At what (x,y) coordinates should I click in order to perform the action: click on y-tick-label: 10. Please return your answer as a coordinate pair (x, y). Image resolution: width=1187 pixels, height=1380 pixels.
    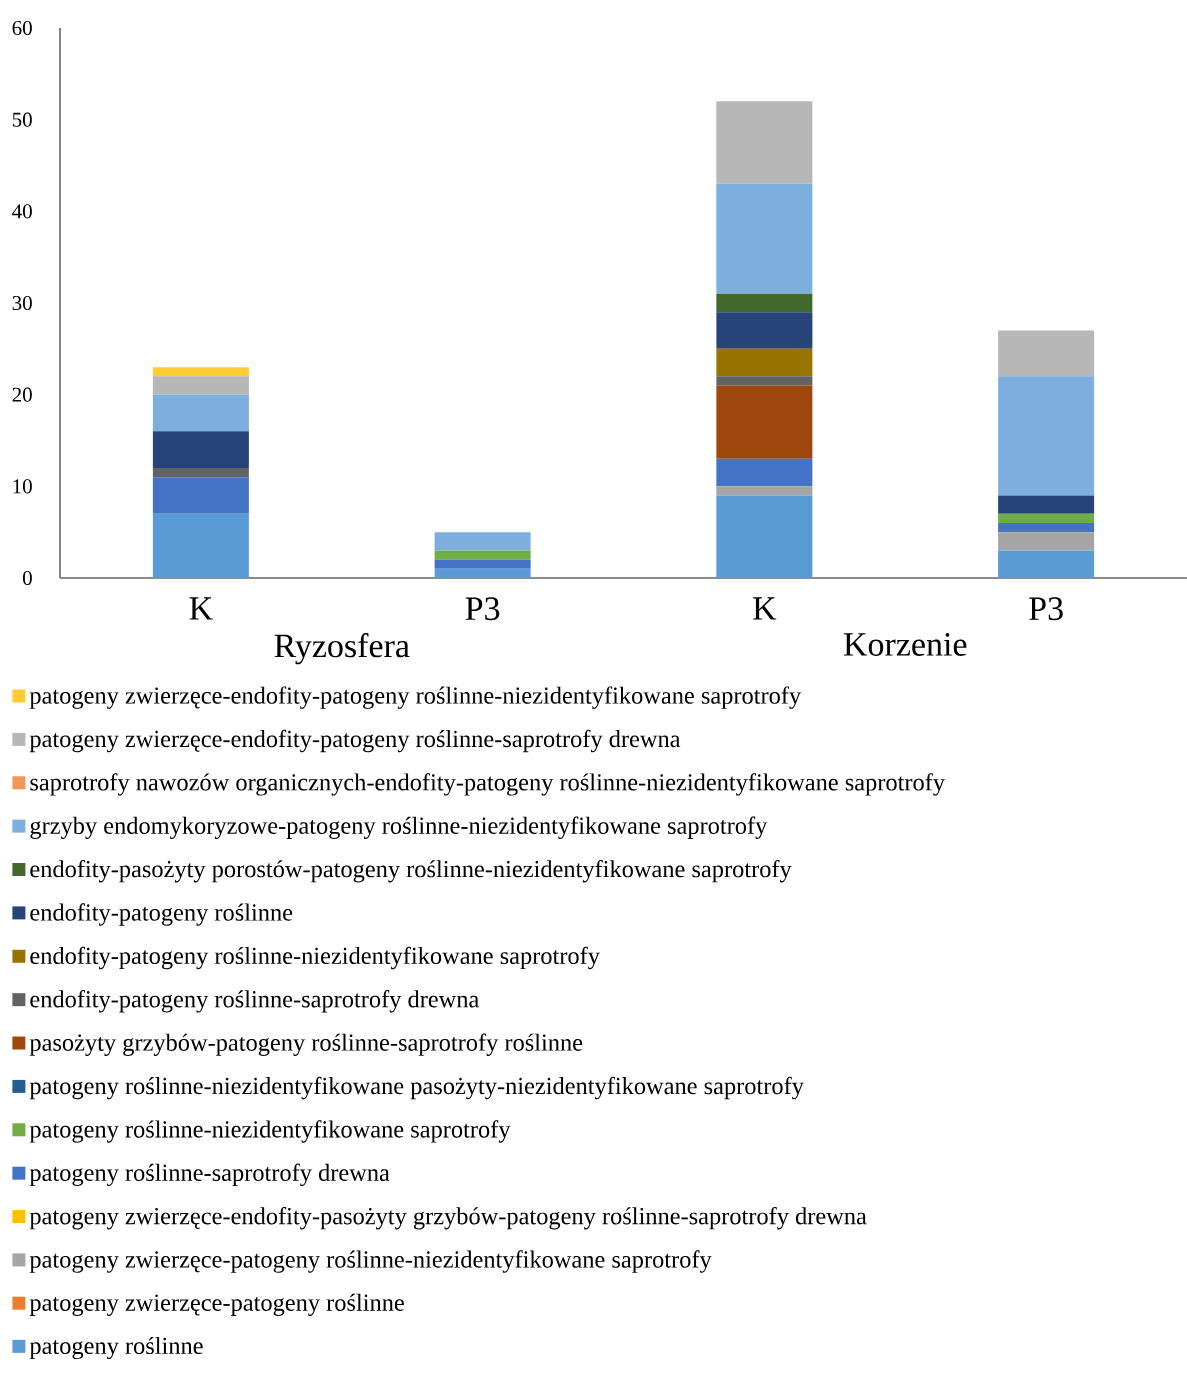
    Looking at the image, I should click on (22, 486).